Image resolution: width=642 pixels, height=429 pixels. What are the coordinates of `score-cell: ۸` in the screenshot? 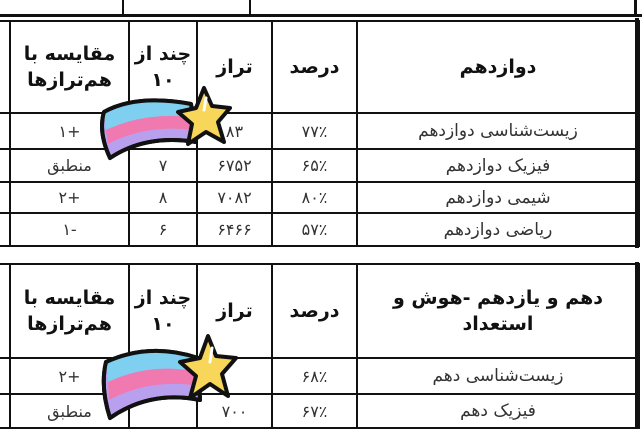 It's located at (163, 197).